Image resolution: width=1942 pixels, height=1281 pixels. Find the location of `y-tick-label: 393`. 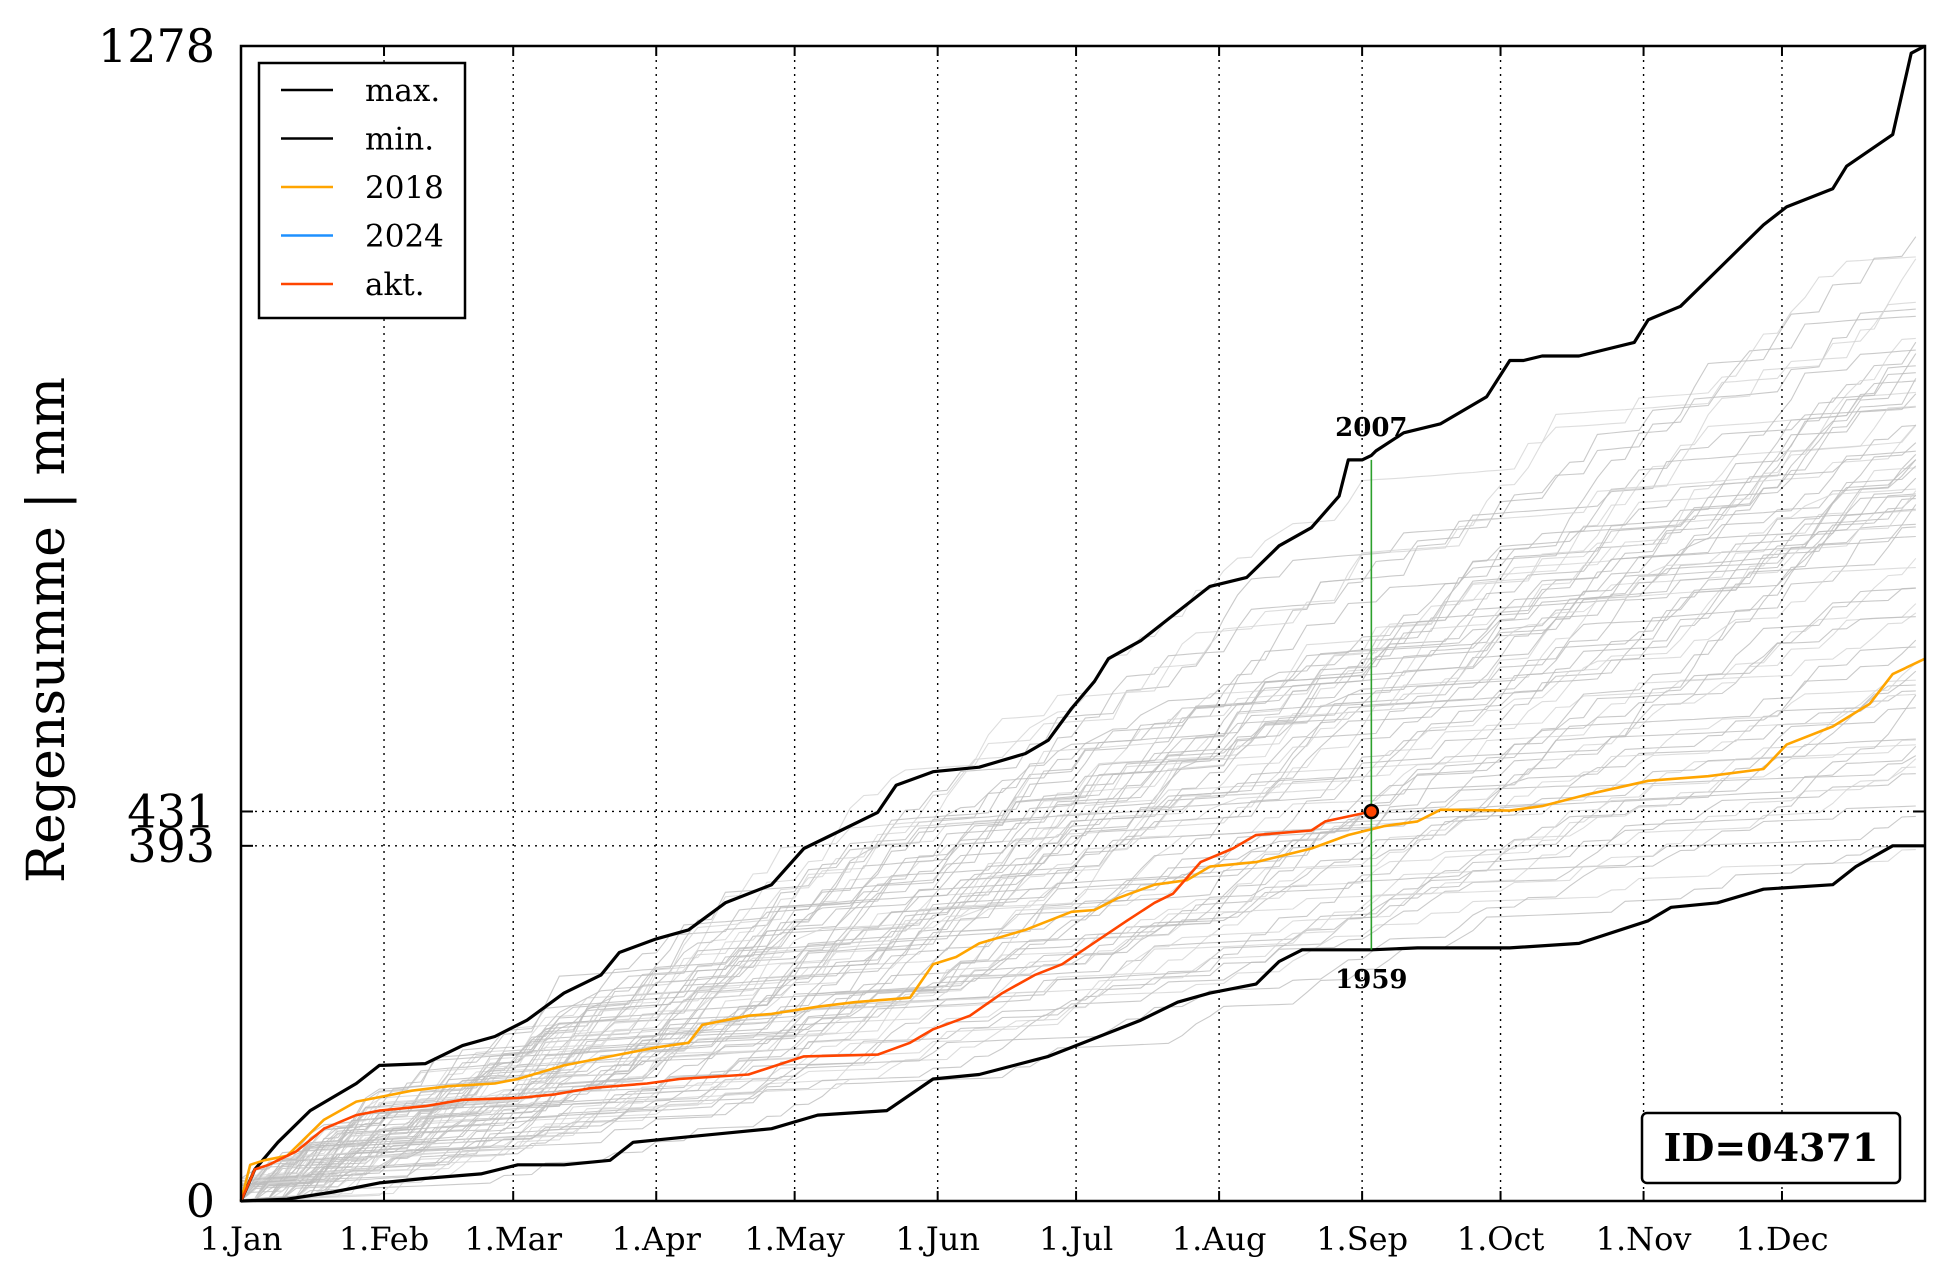

y-tick-label: 393 is located at coordinates (171, 846).